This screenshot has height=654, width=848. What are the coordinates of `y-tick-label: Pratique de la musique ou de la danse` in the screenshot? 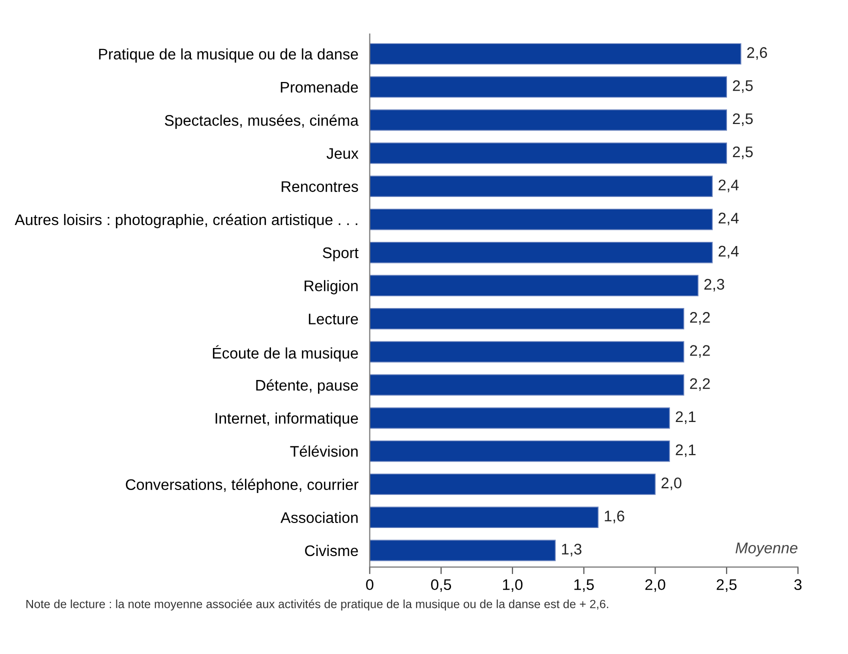 It's located at (228, 55).